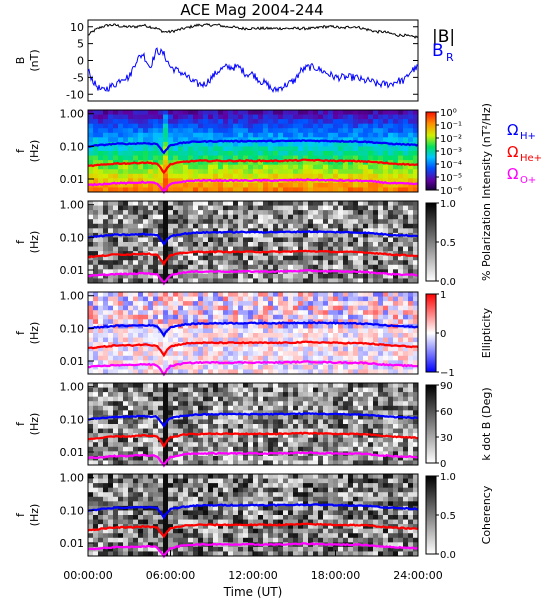 This screenshot has width=550, height=600. What do you see at coordinates (20, 423) in the screenshot?
I see `y-axis-label: f` at bounding box center [20, 423].